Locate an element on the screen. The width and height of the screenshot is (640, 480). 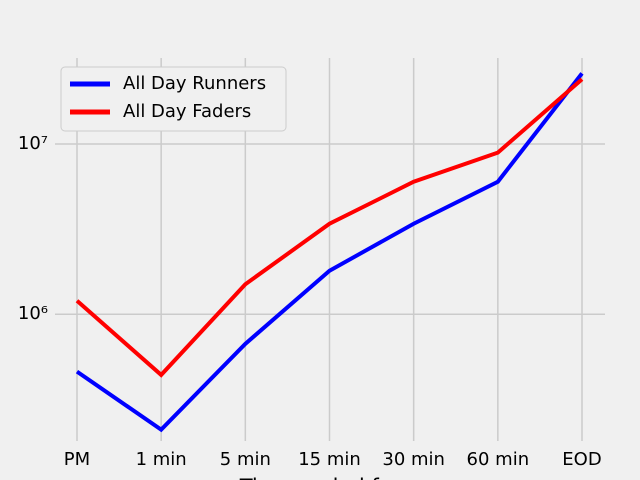
x-tick-label: 30 min is located at coordinates (413, 459).